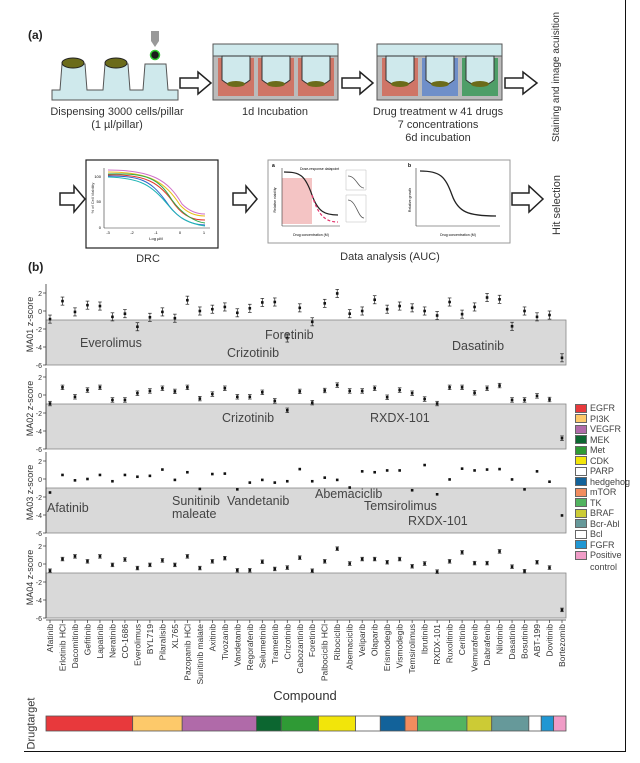 Image resolution: width=640 pixels, height=763 pixels. Describe the element at coordinates (100, 227) in the screenshot. I see `drc-ytick: 0` at that location.